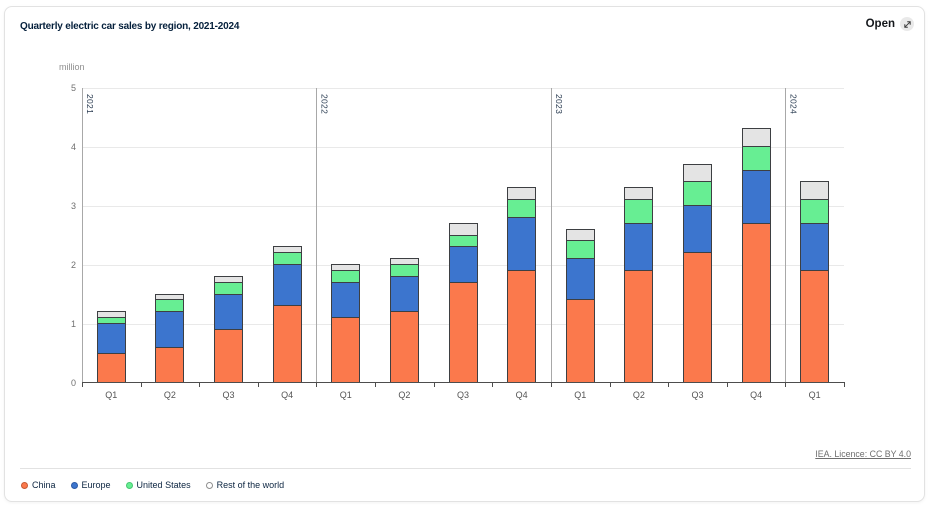 The width and height of the screenshot is (930, 505). What do you see at coordinates (558, 104) in the screenshot?
I see `year-label-2023: 2023` at bounding box center [558, 104].